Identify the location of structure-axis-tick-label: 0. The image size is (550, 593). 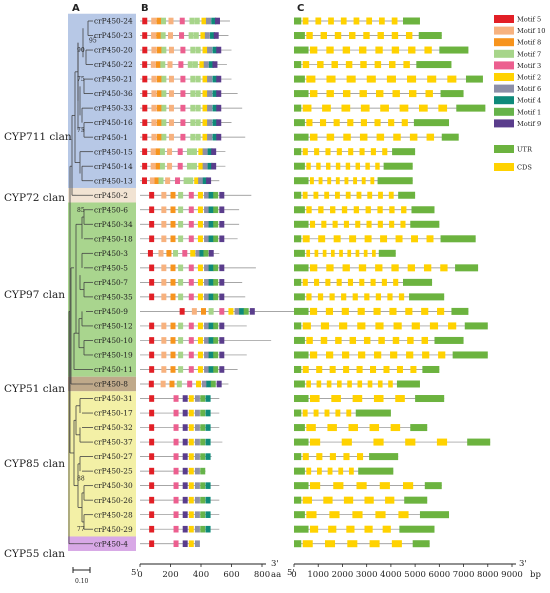
(293, 575).